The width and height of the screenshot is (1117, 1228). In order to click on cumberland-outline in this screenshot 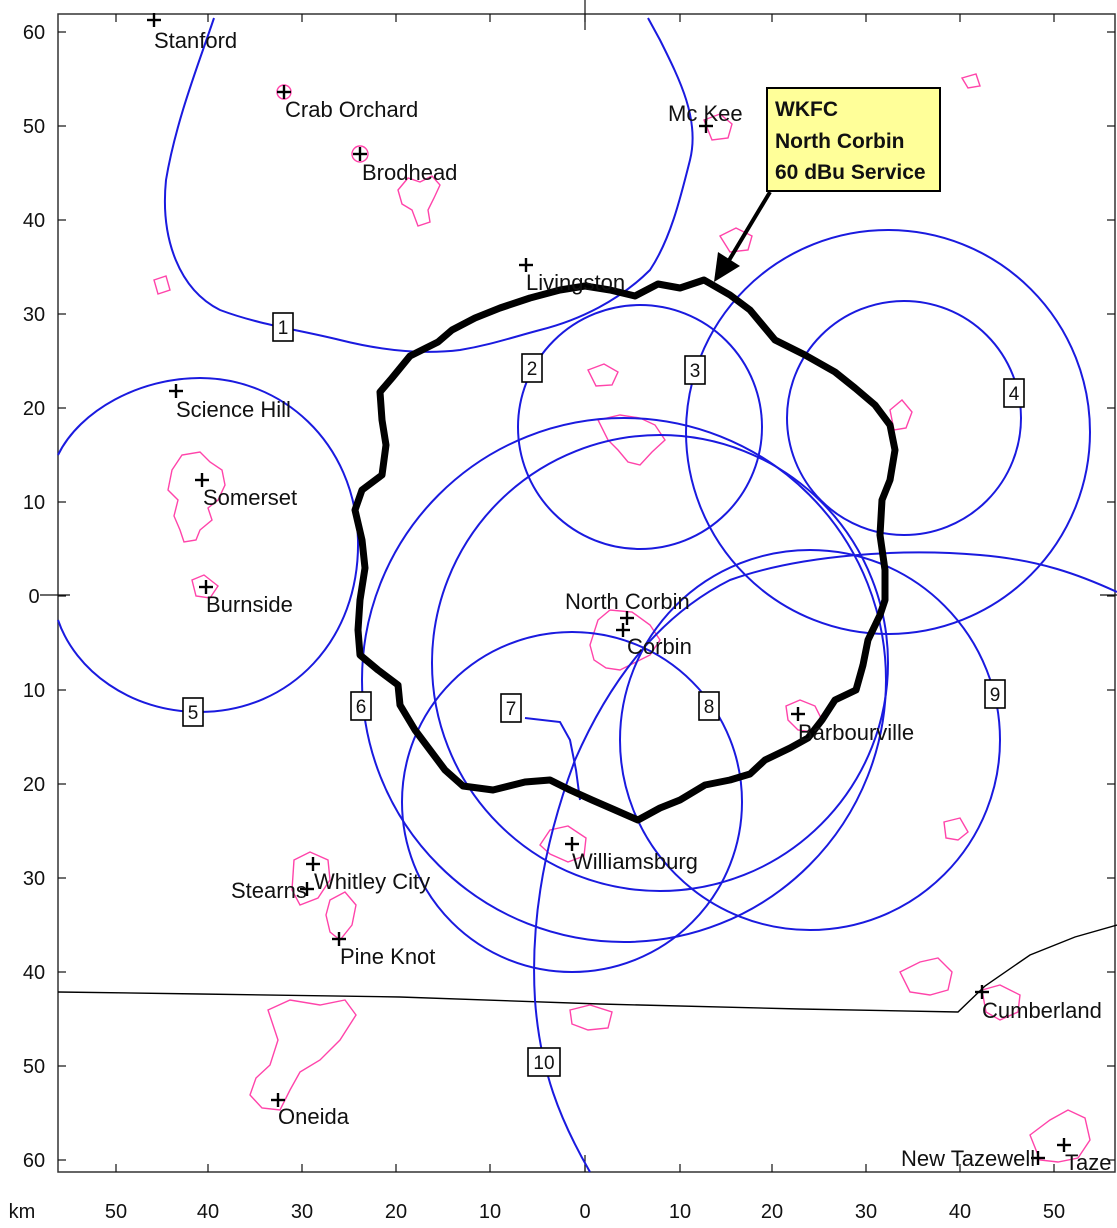, I will do `click(1001, 1002)`.